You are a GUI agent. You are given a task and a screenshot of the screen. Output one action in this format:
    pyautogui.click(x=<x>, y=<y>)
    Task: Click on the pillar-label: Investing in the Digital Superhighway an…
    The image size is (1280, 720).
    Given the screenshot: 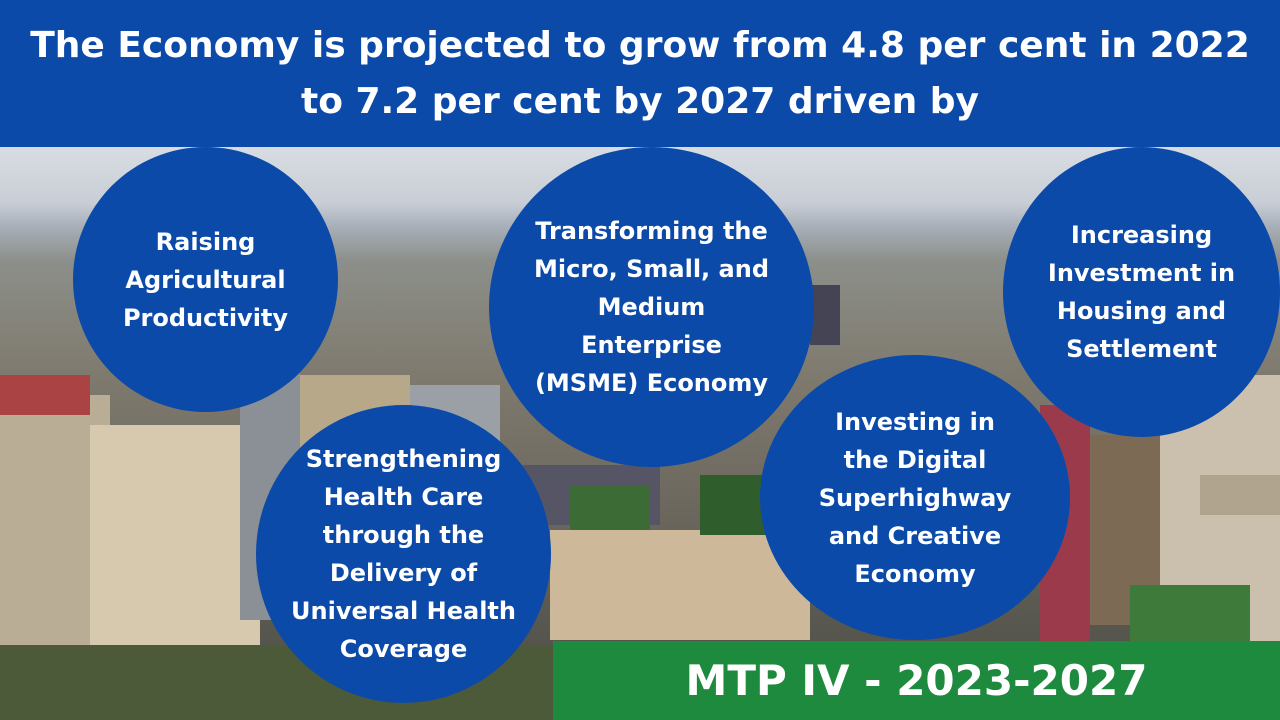 What is the action you would take?
    pyautogui.click(x=915, y=497)
    